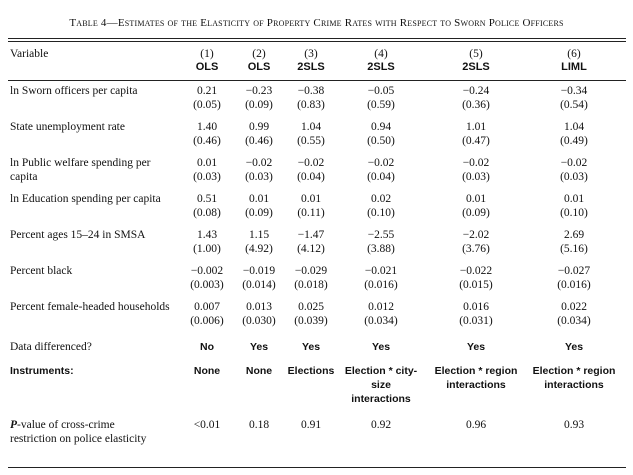  What do you see at coordinates (476, 285) in the screenshot?
I see `standard-error: (0.015)` at bounding box center [476, 285].